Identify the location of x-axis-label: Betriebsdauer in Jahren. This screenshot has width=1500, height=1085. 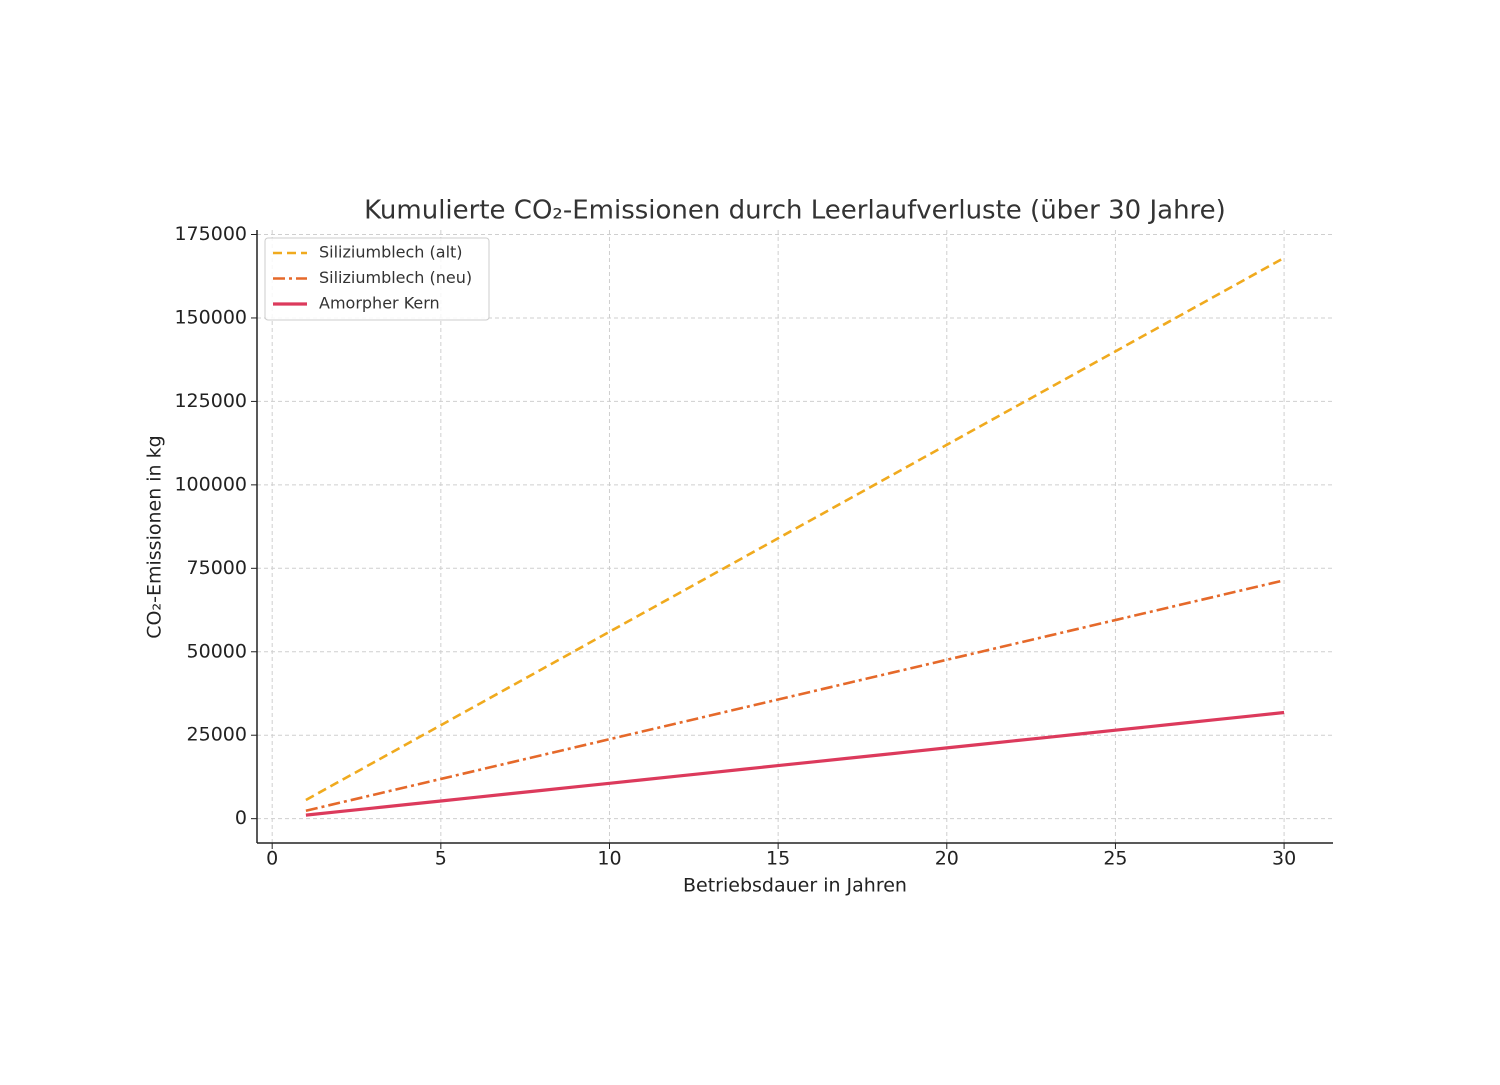
(795, 886).